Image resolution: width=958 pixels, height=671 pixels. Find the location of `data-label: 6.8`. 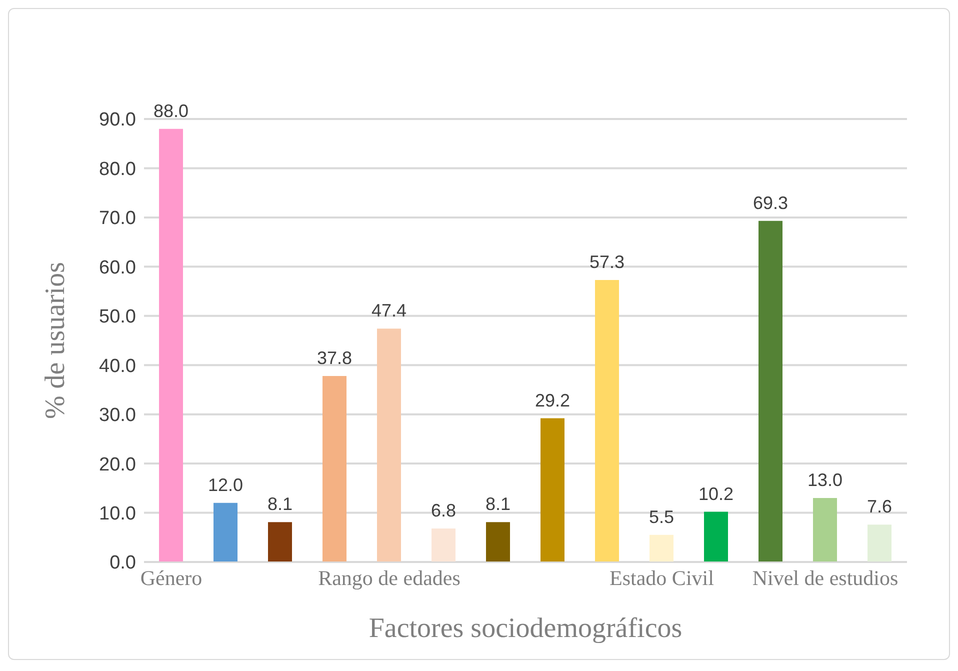

data-label: 6.8 is located at coordinates (443, 510).